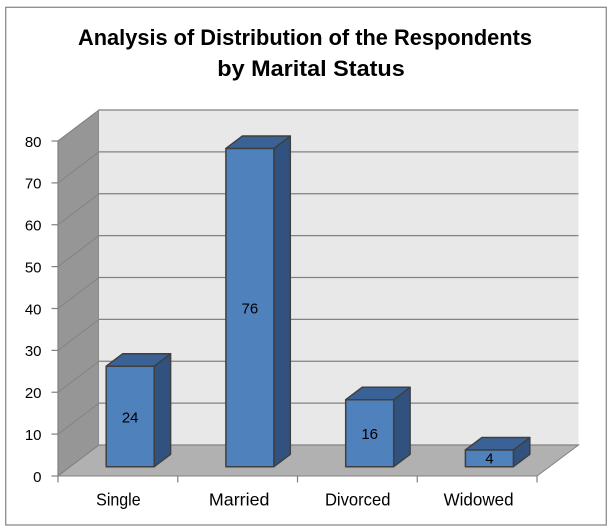  I want to click on svg-text: 40, so click(33, 309).